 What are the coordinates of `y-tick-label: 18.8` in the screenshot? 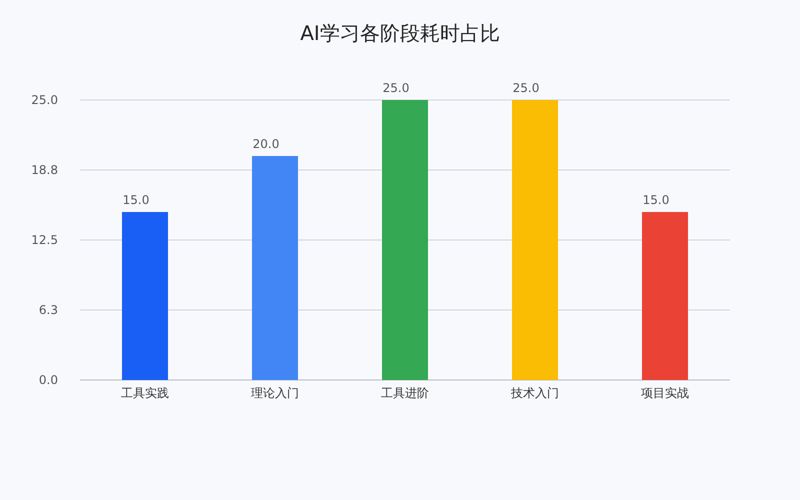 It's located at (44, 170).